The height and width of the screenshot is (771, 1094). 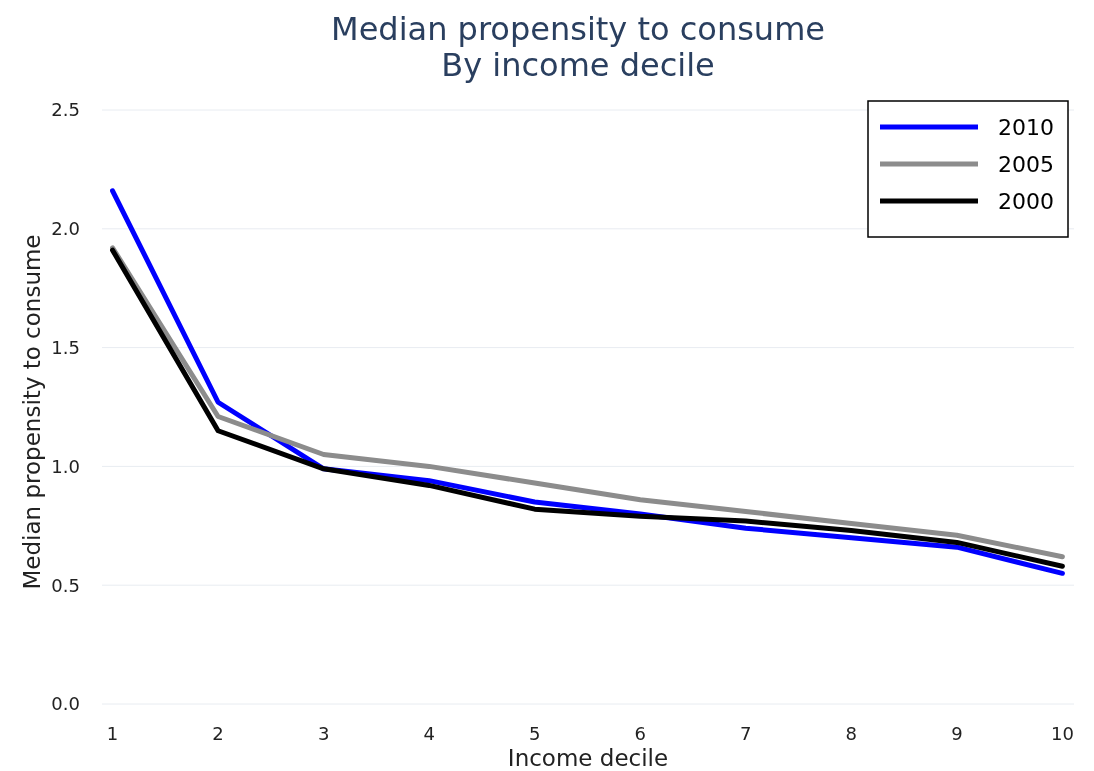 I want to click on y-tick-label: 1.5, so click(x=65, y=347).